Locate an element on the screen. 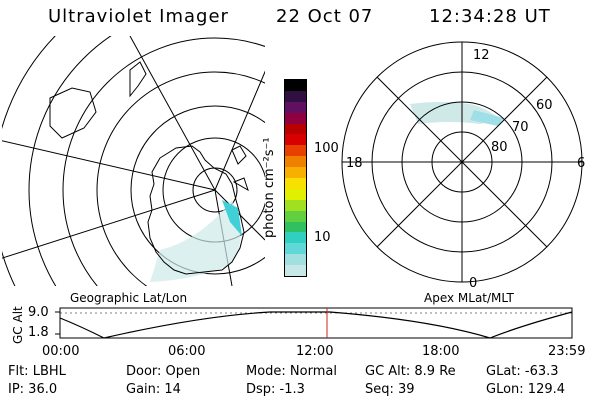 The width and height of the screenshot is (600, 400). colorbar-tick-100: 100 is located at coordinates (326, 148).